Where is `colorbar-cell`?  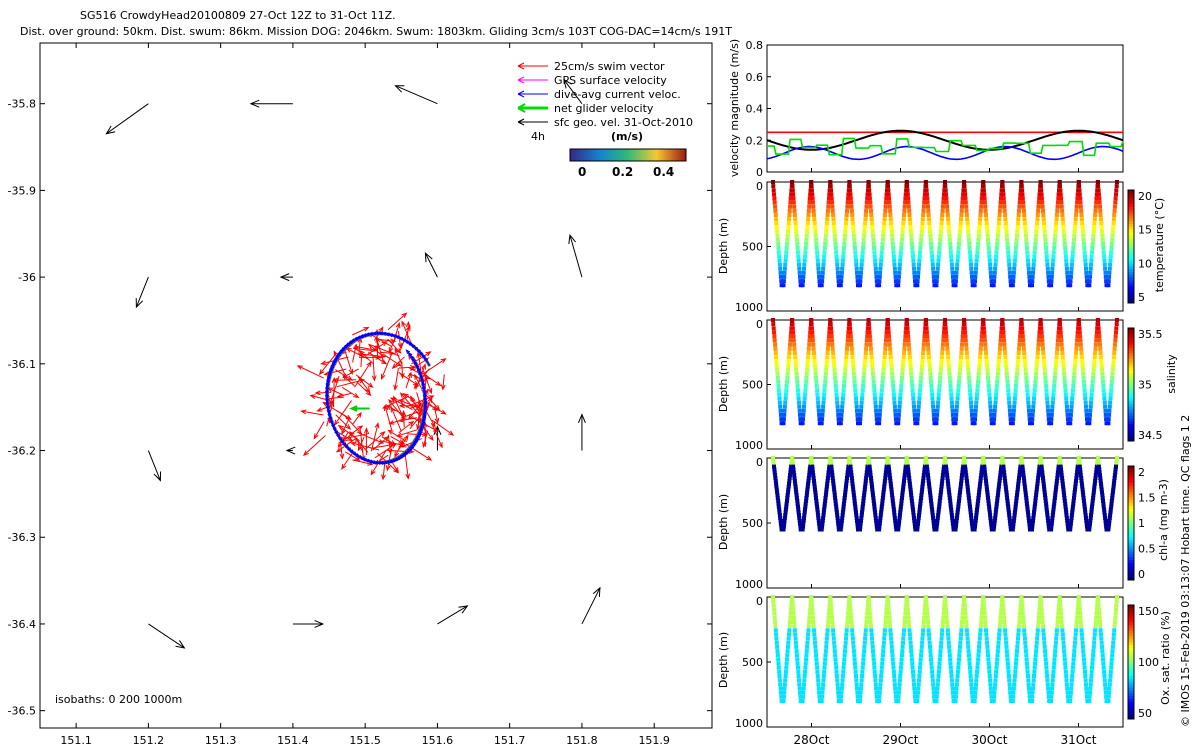
colorbar-cell is located at coordinates (577, 155).